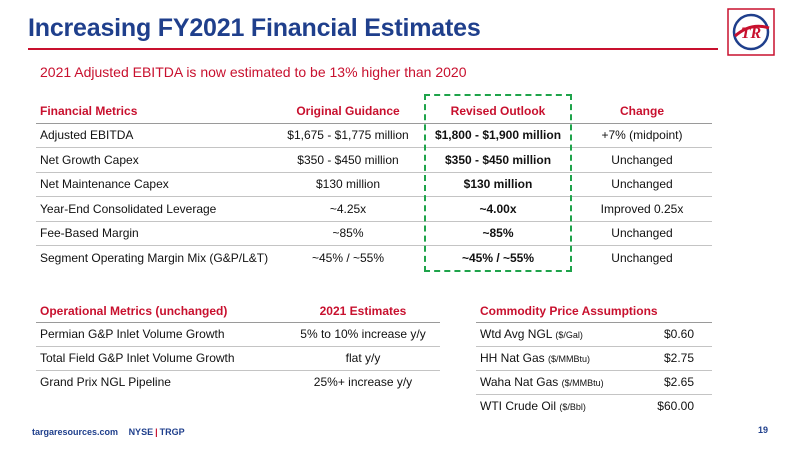  I want to click on change: Improved 0.25x, so click(642, 209).